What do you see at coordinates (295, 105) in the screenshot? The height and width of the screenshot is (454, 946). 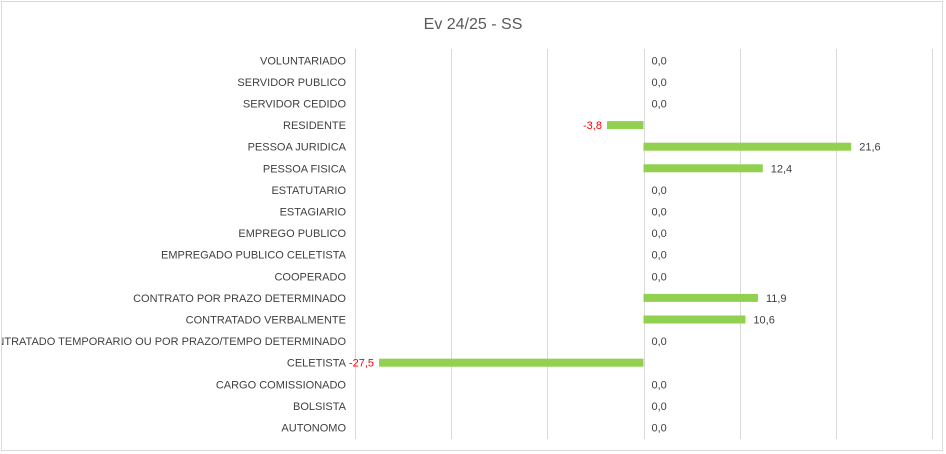 I see `category-label: SERVIDOR CEDIDO` at bounding box center [295, 105].